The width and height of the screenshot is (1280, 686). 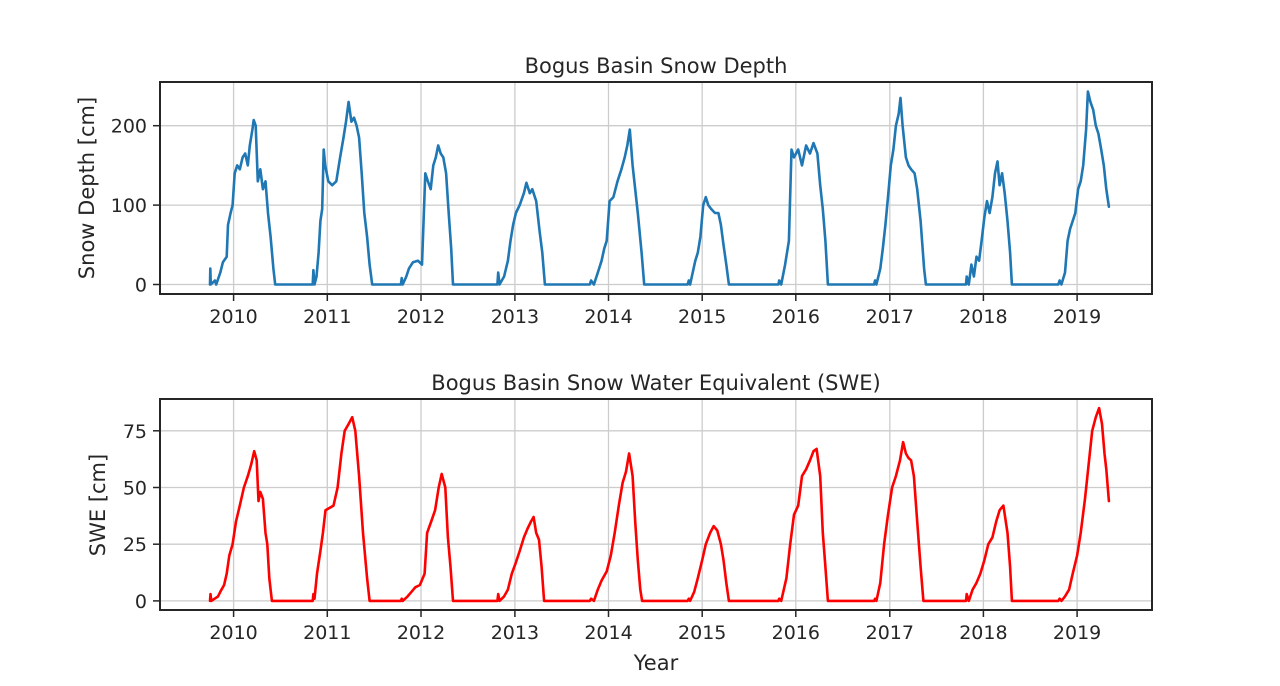 I want to click on chart-title: Bogus Basin Snow Depth, so click(x=656, y=66).